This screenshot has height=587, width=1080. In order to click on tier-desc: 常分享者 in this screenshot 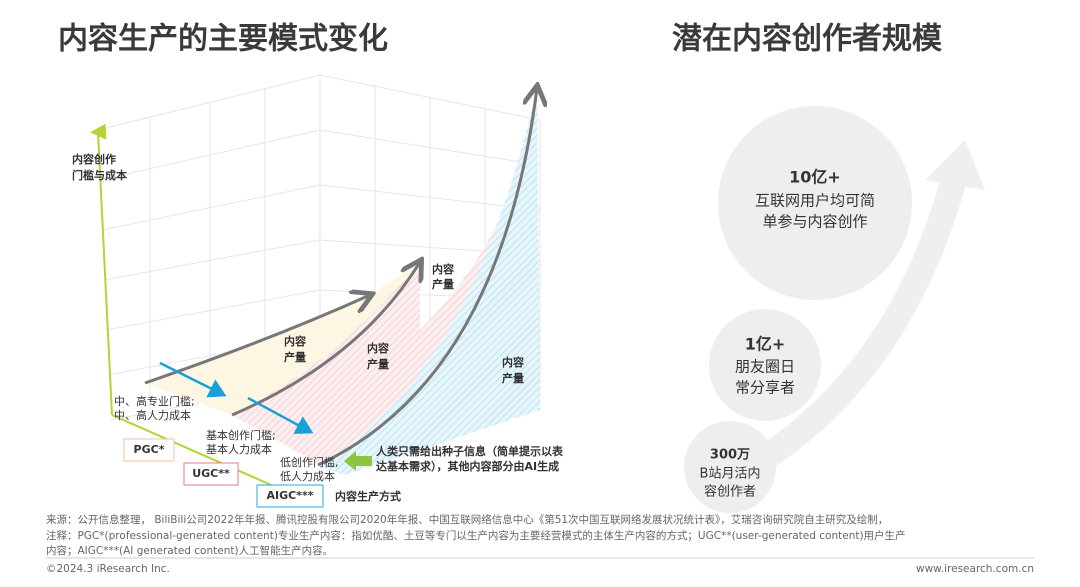, I will do `click(765, 388)`.